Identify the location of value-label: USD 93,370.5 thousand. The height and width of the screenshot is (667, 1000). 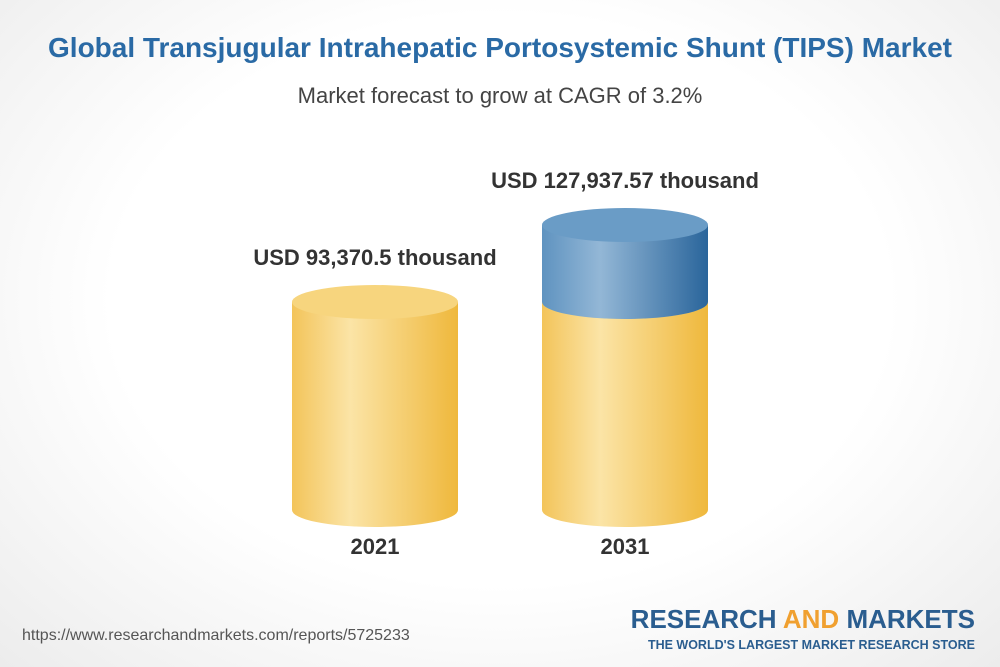
(375, 258).